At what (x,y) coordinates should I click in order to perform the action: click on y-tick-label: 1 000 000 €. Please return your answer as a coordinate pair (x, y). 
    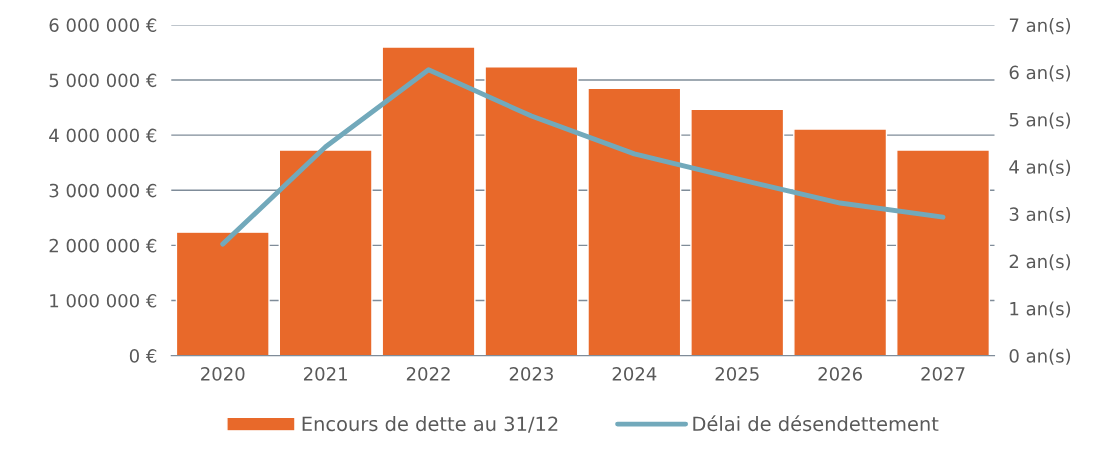
    Looking at the image, I should click on (103, 300).